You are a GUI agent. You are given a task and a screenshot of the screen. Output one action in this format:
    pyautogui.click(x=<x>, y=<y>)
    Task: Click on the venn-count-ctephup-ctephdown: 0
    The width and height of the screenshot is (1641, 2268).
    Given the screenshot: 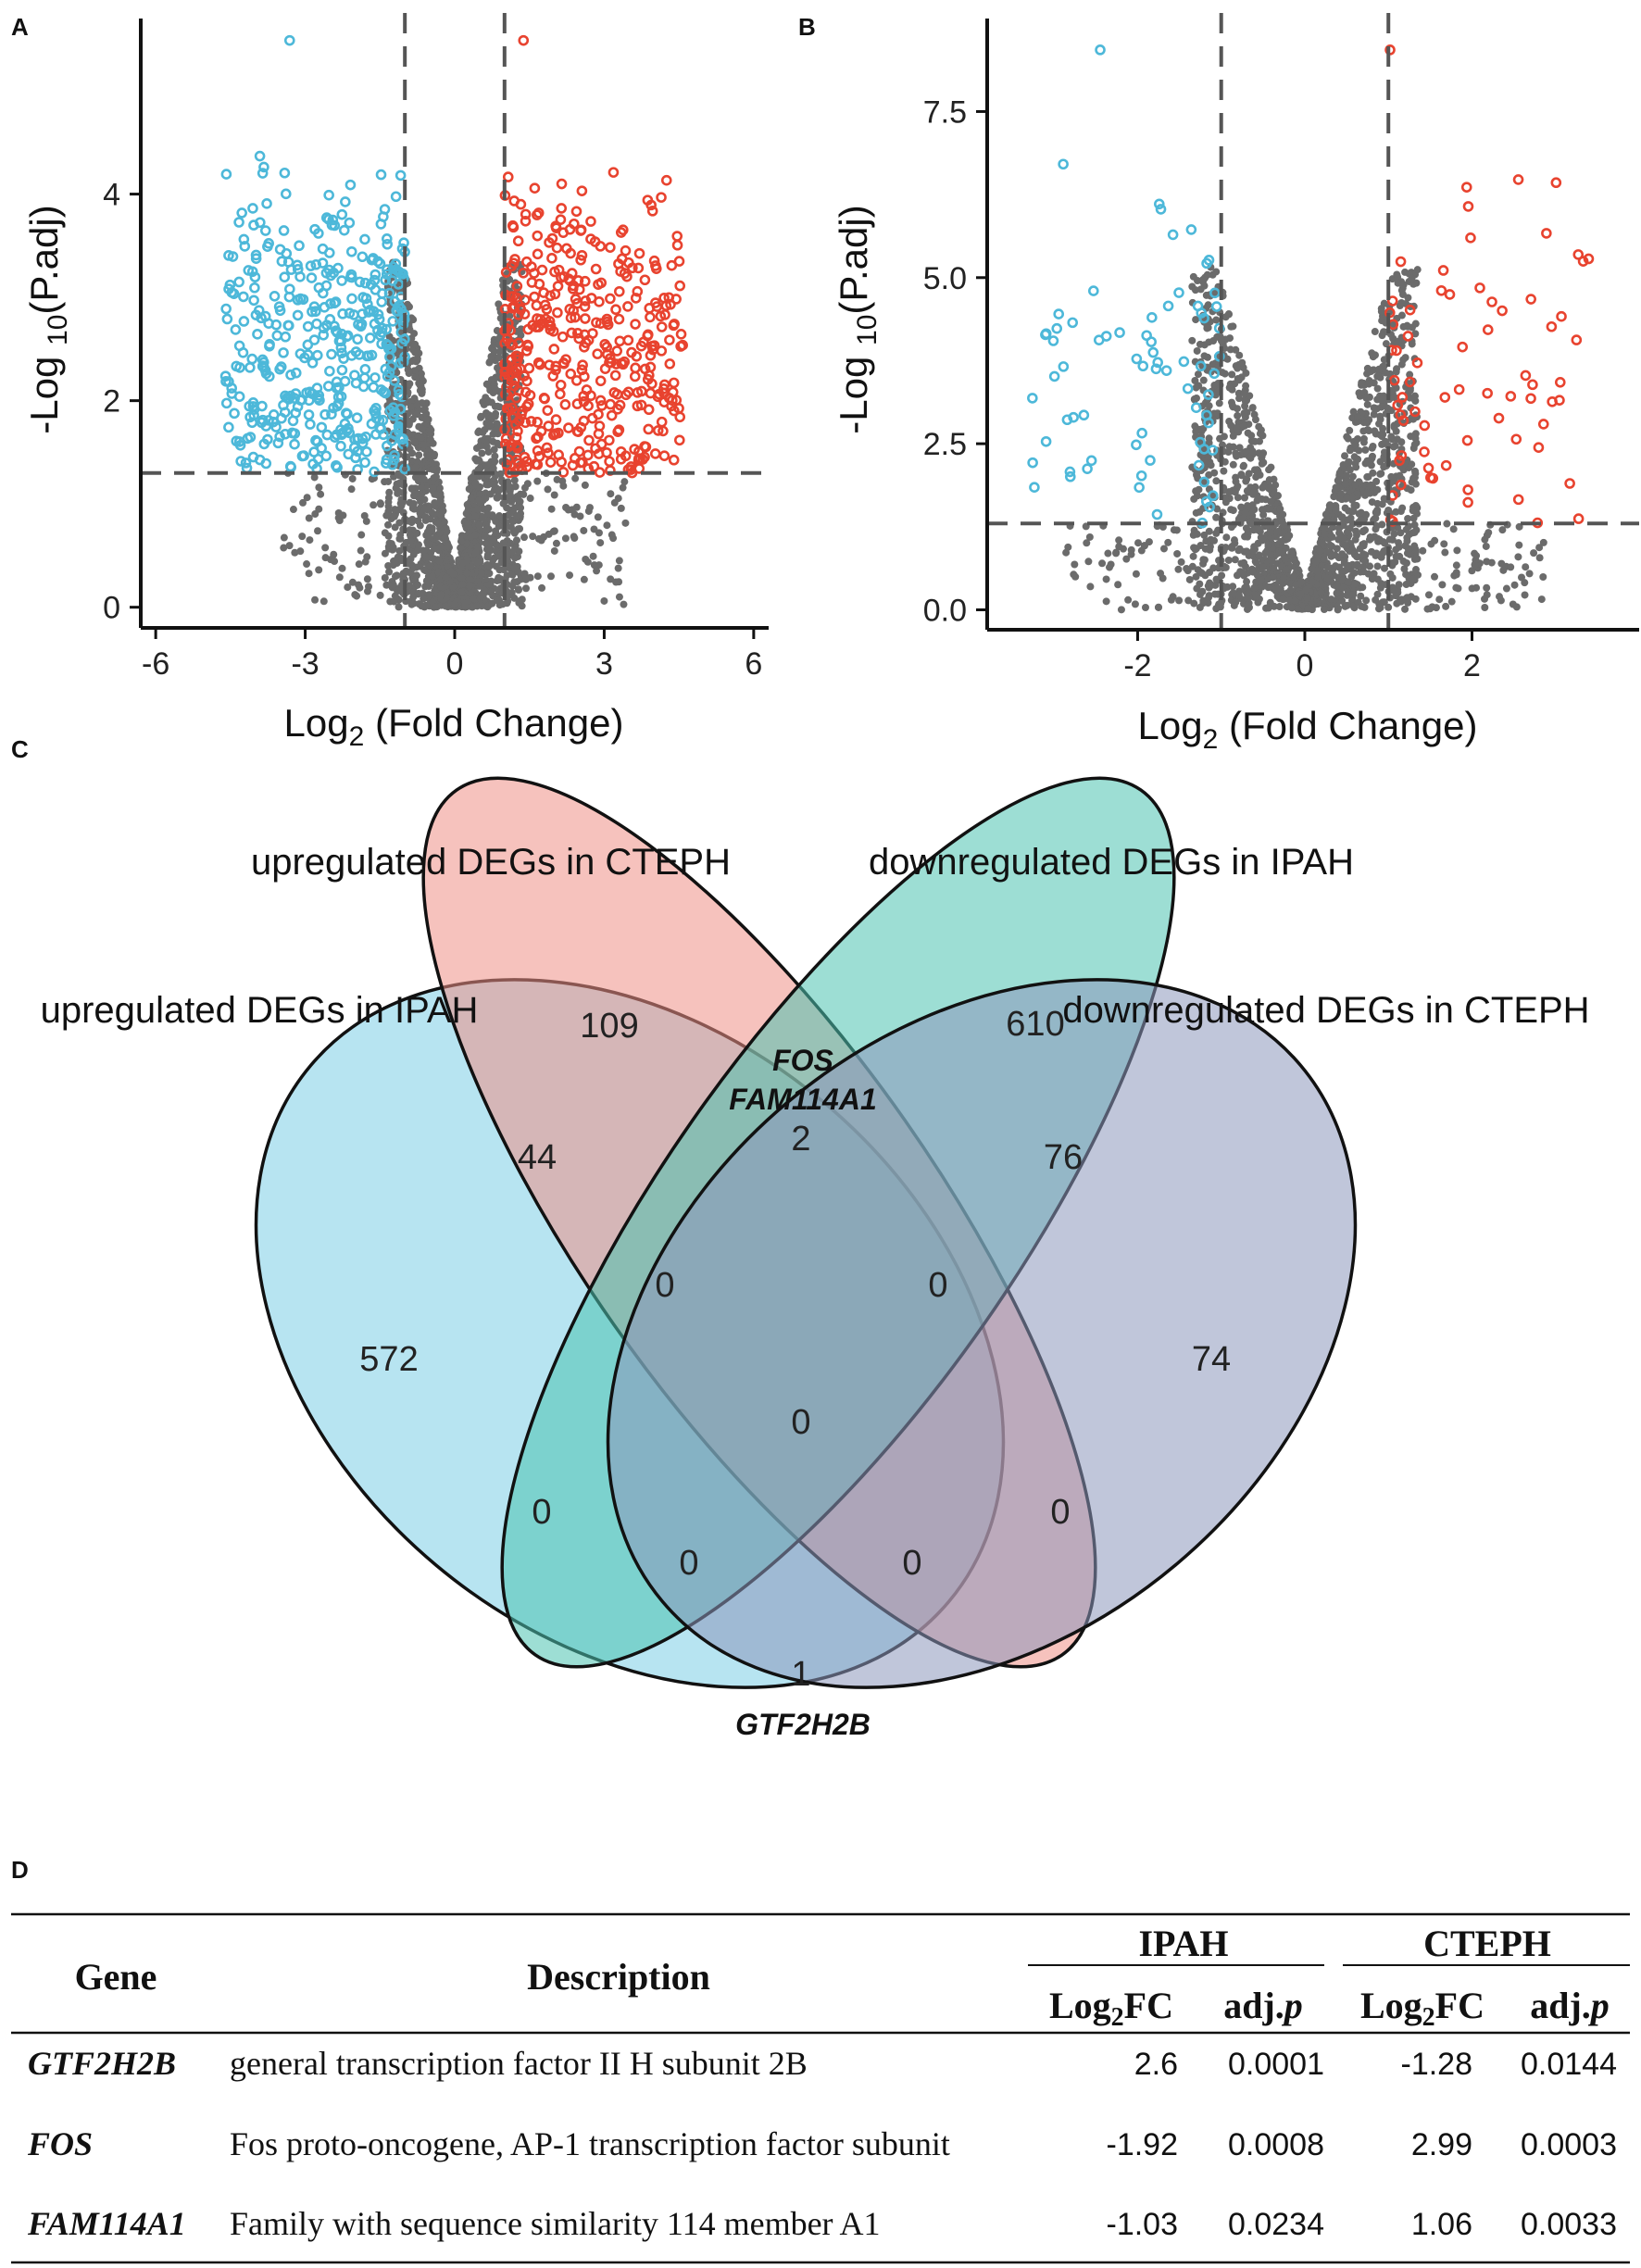 What is the action you would take?
    pyautogui.click(x=1060, y=1512)
    